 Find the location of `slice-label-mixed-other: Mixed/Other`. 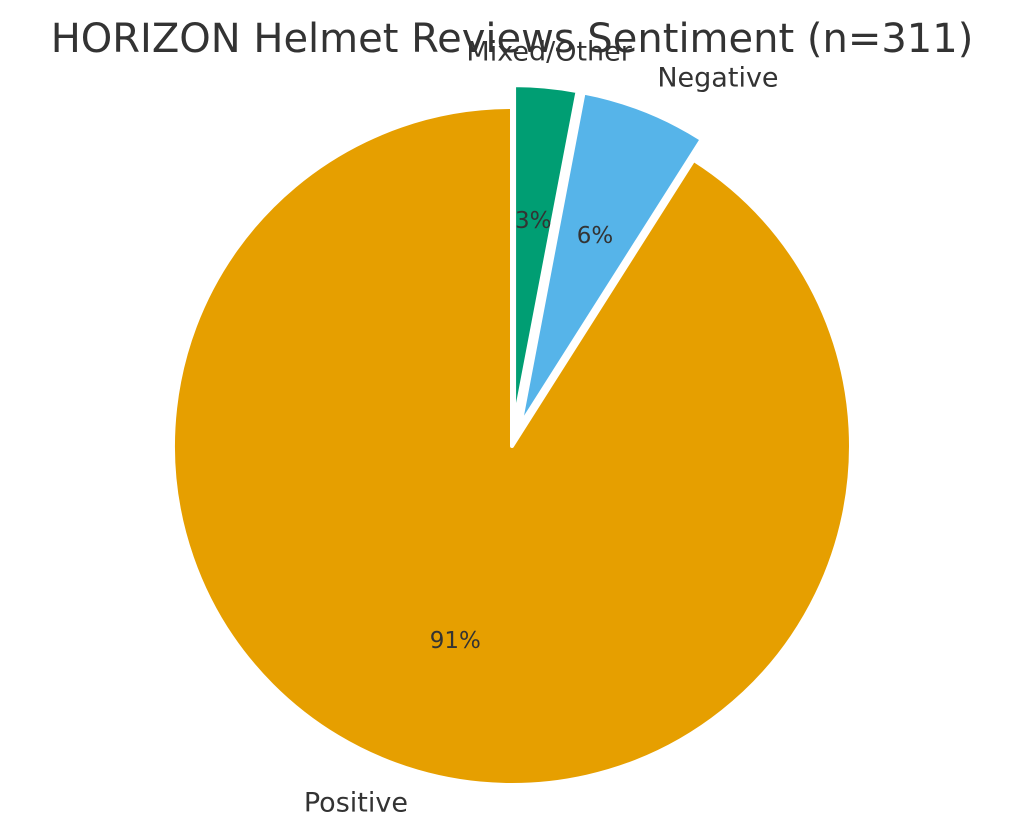

slice-label-mixed-other: Mixed/Other is located at coordinates (549, 51).